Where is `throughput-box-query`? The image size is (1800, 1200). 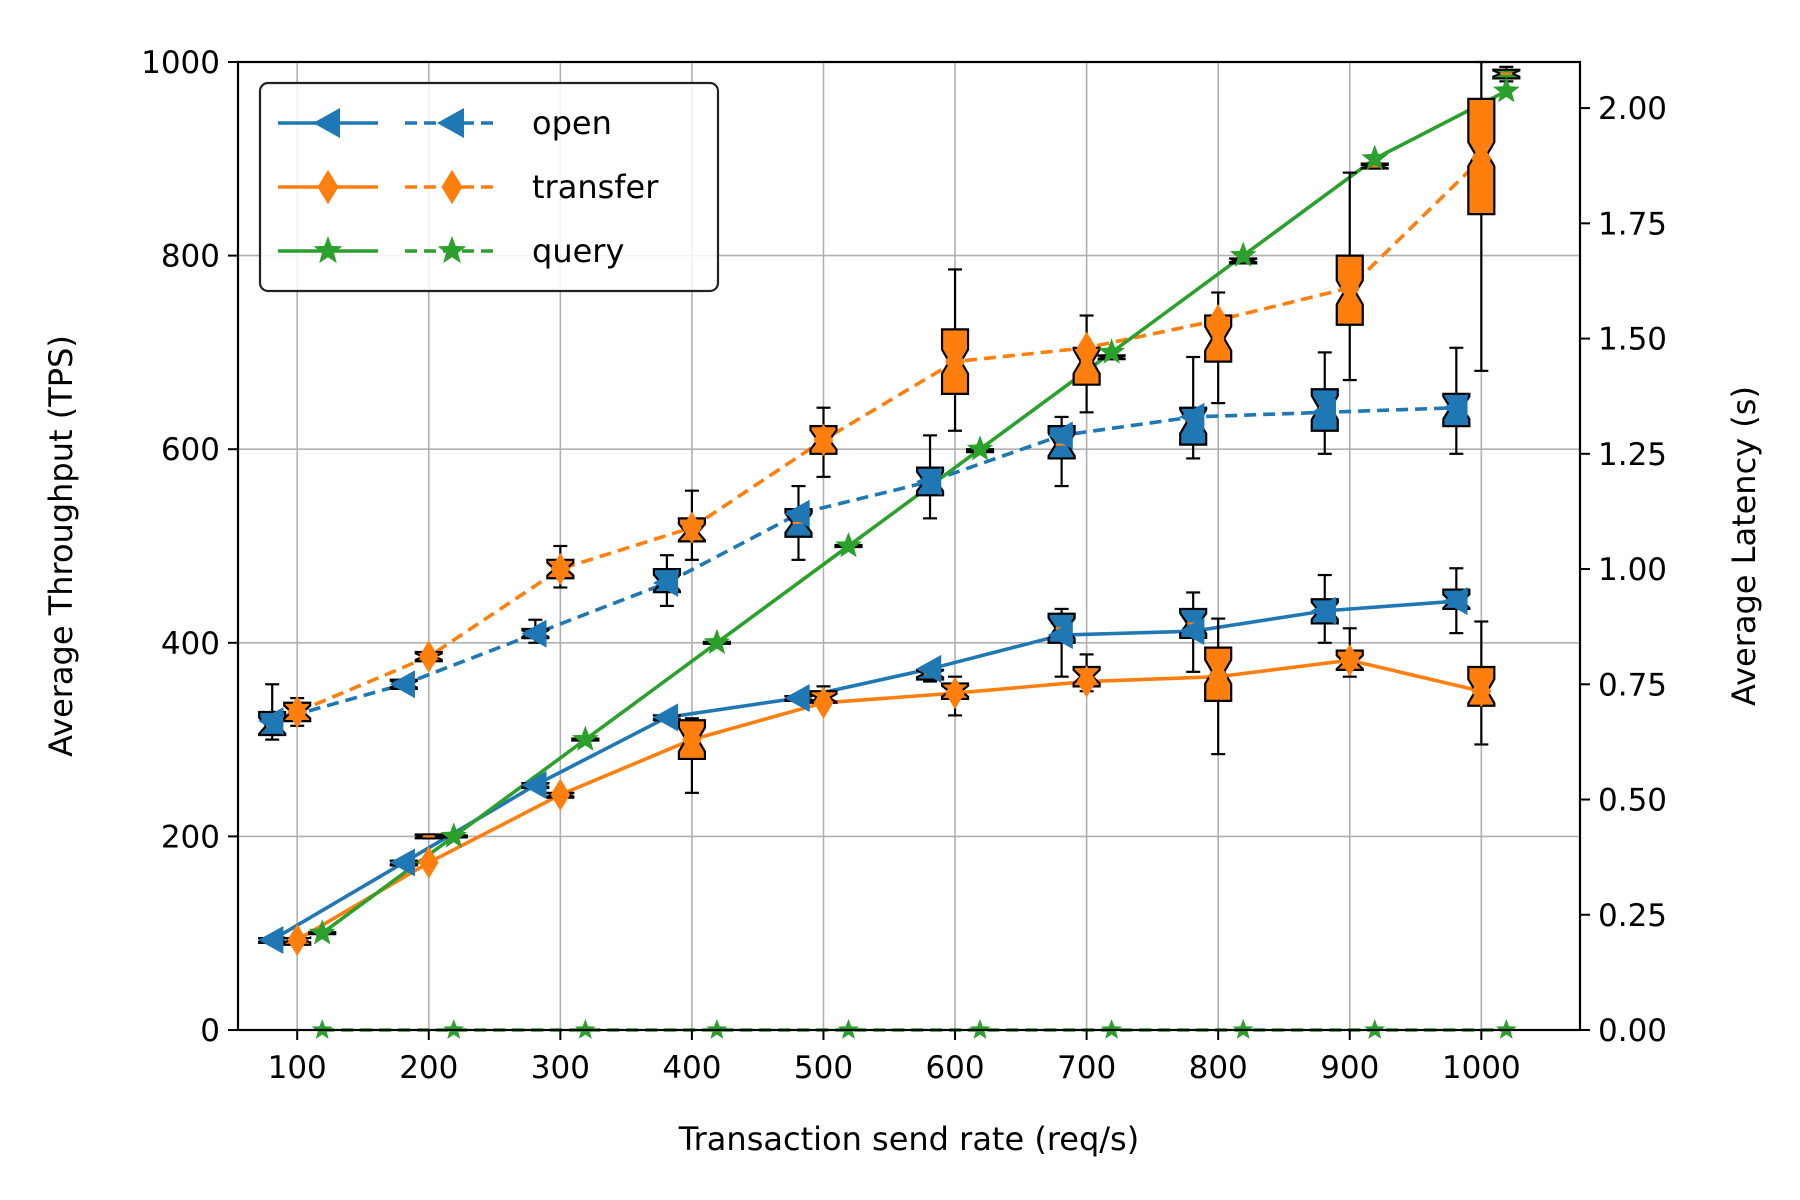 throughput-box-query is located at coordinates (1506, 74).